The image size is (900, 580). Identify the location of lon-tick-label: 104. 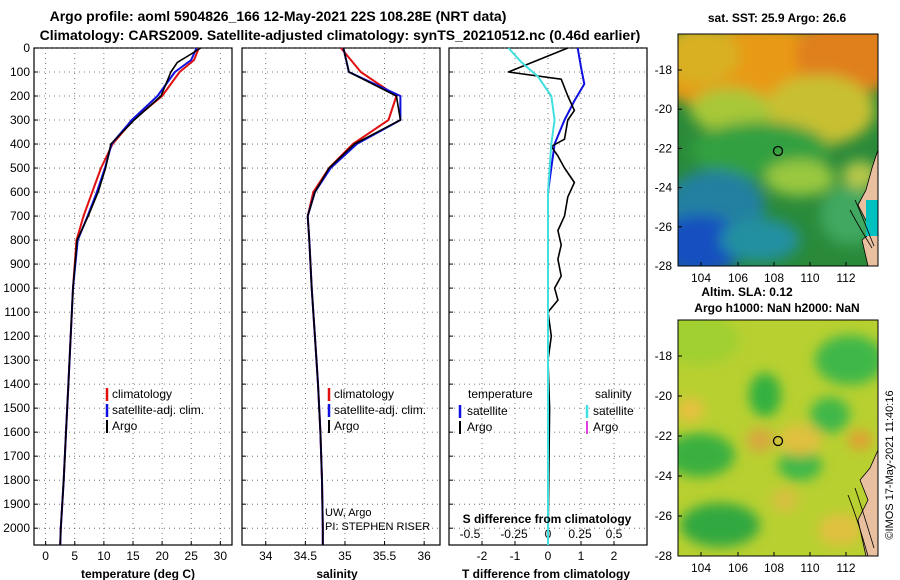
(701, 278).